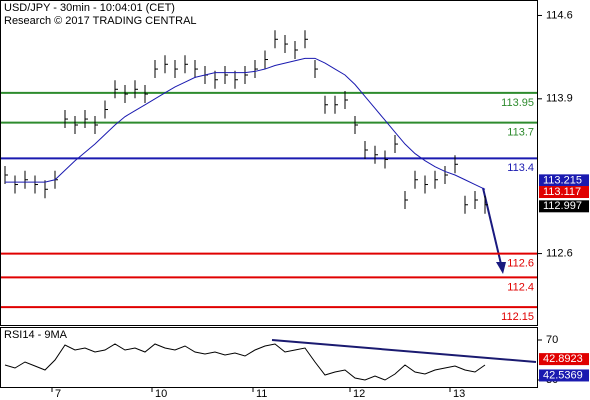  I want to click on price-marker-label: 113.215, so click(562, 180).